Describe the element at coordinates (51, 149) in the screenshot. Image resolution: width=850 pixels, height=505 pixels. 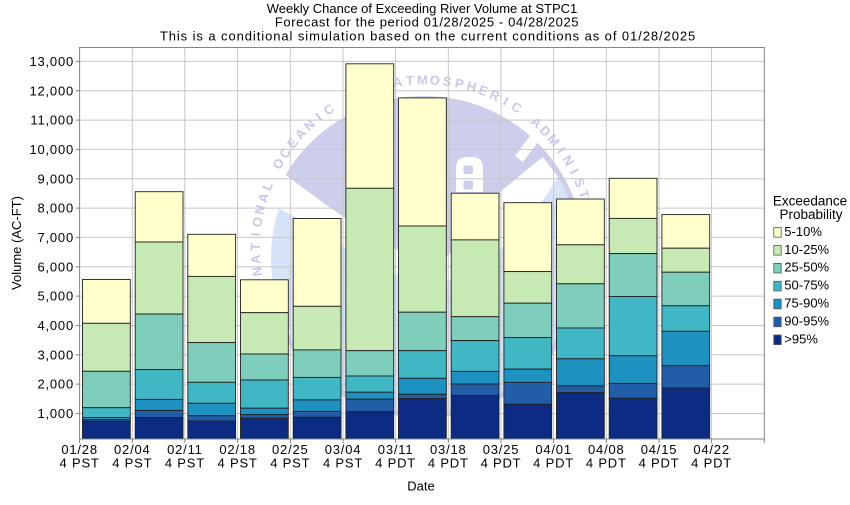
I see `svg-text: 10,000` at that location.